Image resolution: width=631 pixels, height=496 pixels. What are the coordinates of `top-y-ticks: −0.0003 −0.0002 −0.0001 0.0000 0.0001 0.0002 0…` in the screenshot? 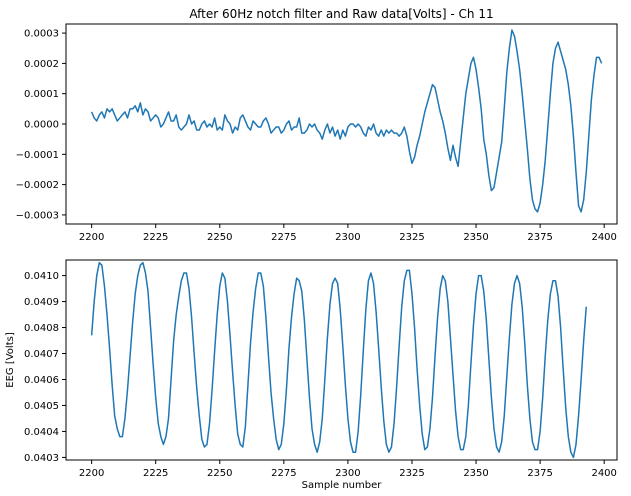 It's located at (41, 125).